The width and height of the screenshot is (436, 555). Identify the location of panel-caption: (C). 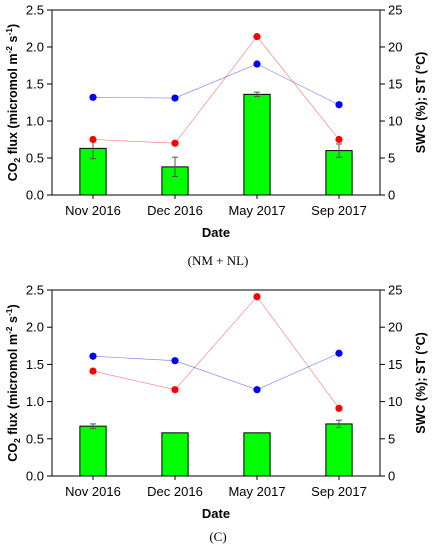
(217, 536).